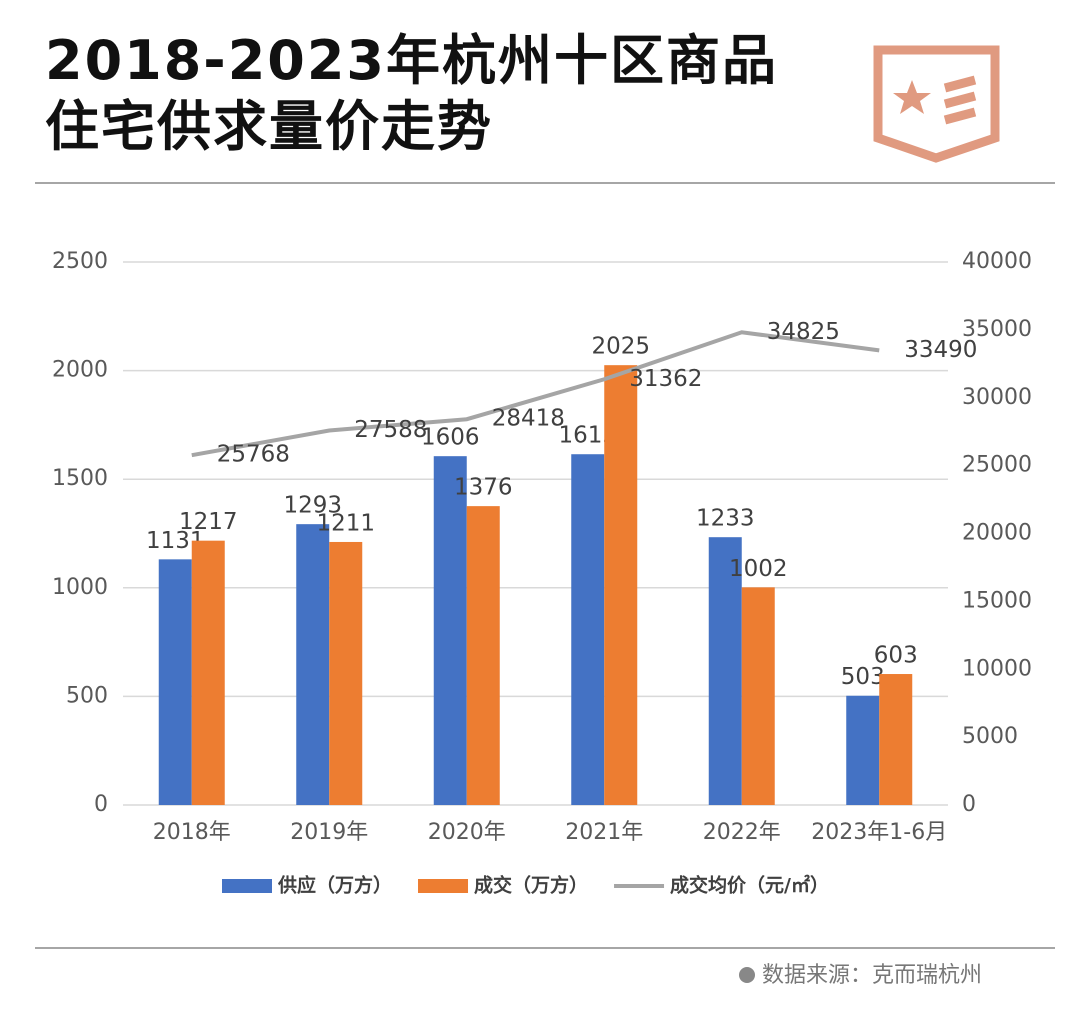 Image resolution: width=1080 pixels, height=1013 pixels. Describe the element at coordinates (896, 656) in the screenshot. I see `data-label: 603` at that location.